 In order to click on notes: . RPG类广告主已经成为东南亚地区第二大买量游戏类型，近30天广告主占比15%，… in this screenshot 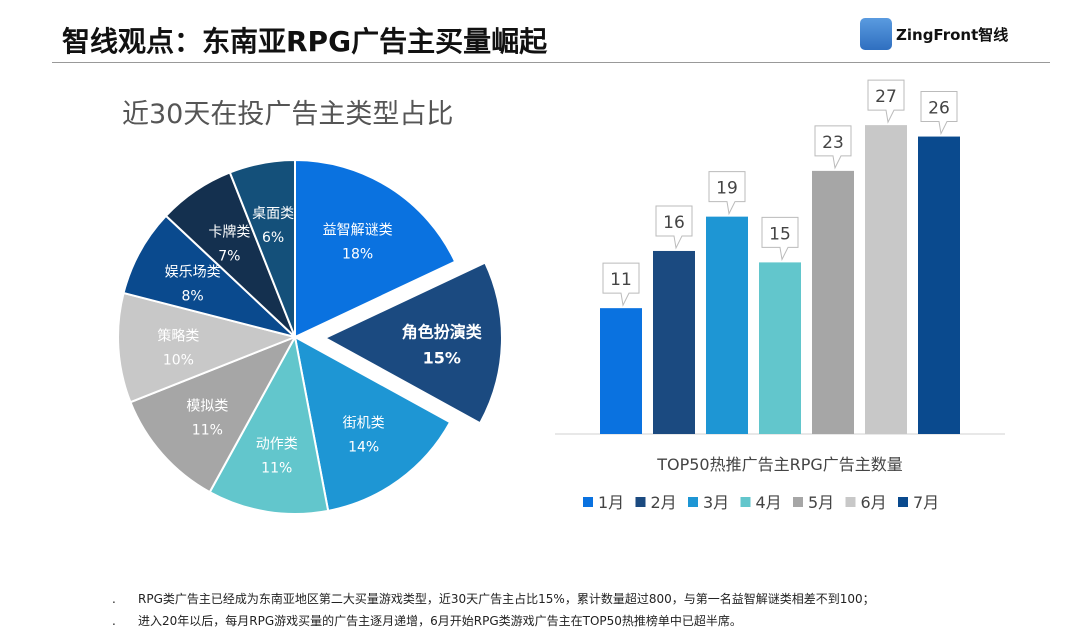, I will do `click(493, 610)`.